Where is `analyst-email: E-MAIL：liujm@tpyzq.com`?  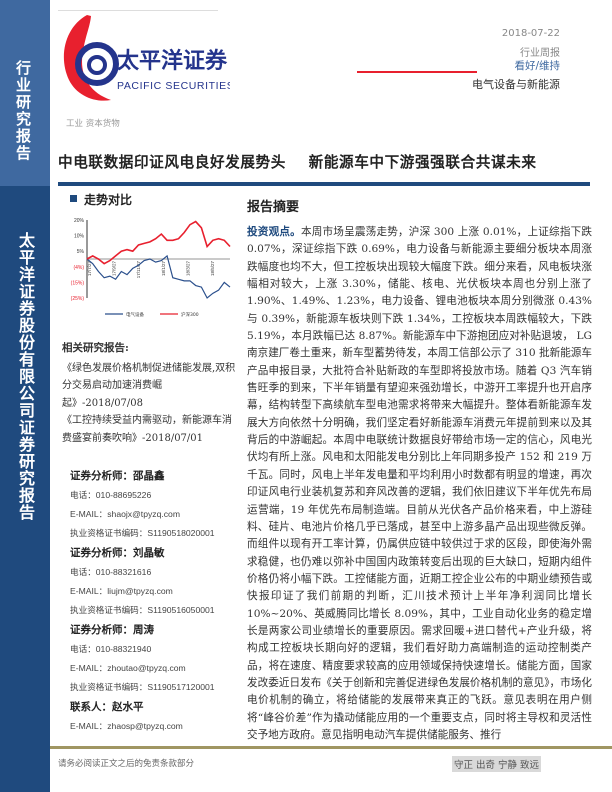 analyst-email: E-MAIL：liujm@tpyzq.com is located at coordinates (121, 591).